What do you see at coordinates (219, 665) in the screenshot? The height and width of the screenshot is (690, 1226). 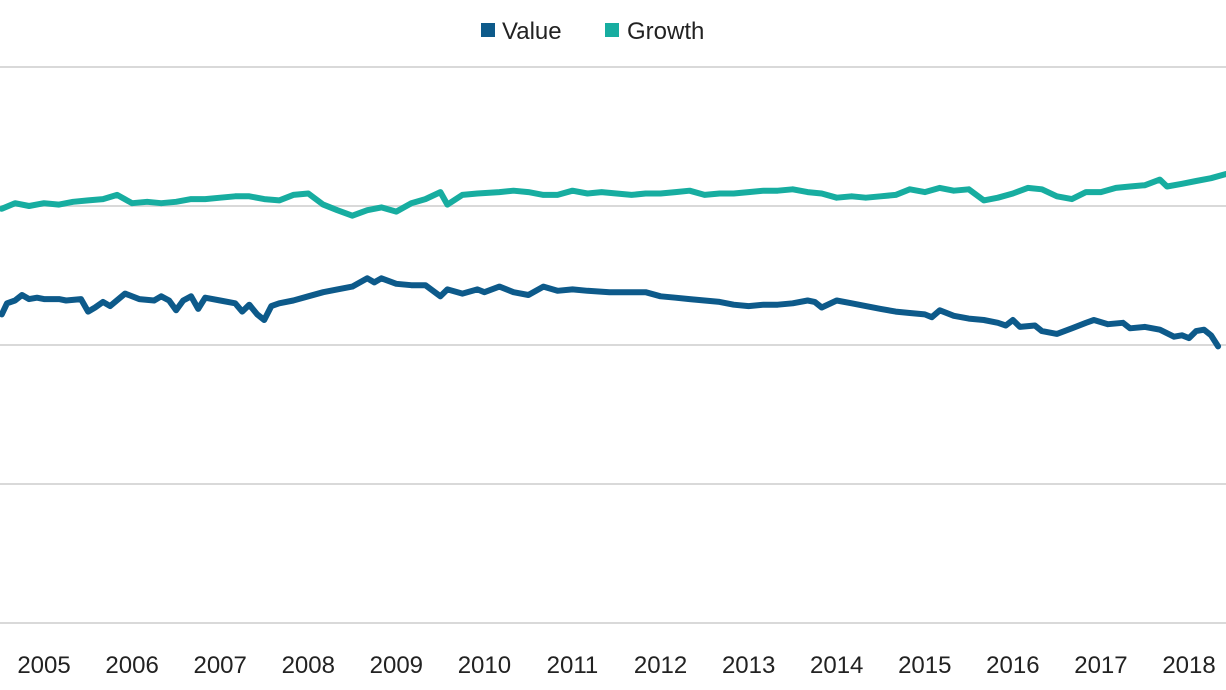 I see `x-tick-label: 2007` at bounding box center [219, 665].